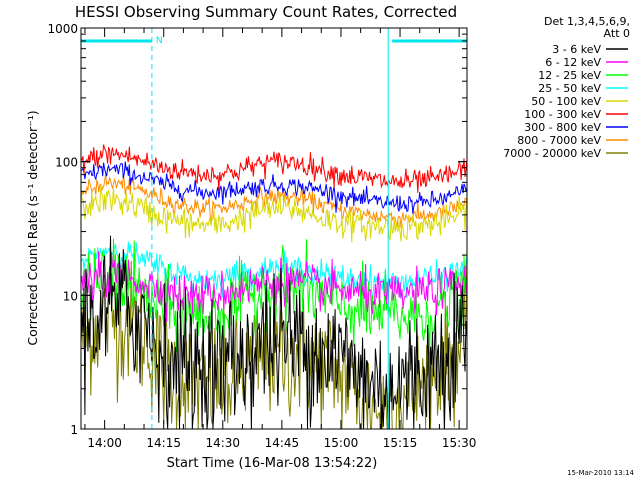  I want to click on legend-item: 50 - 100 keV, so click(579, 101).